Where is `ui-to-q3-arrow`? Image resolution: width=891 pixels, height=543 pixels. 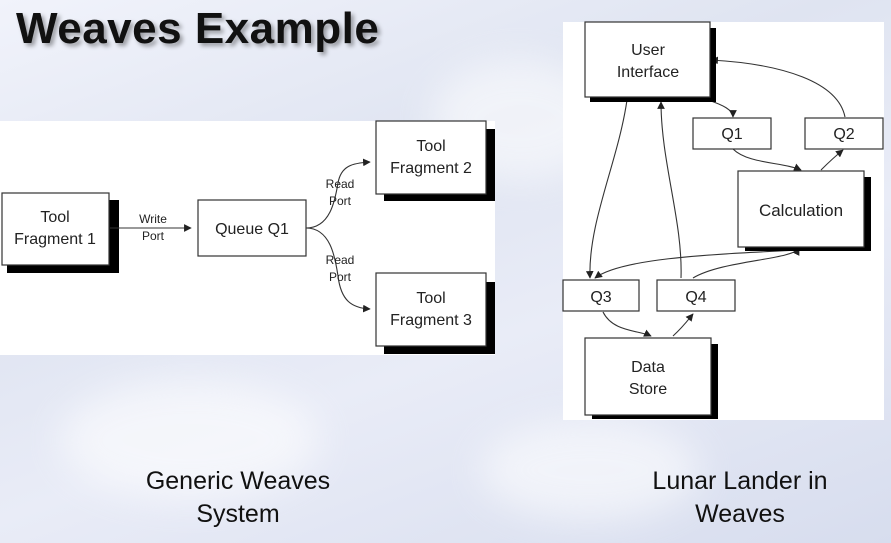 ui-to-q3-arrow is located at coordinates (606, 189).